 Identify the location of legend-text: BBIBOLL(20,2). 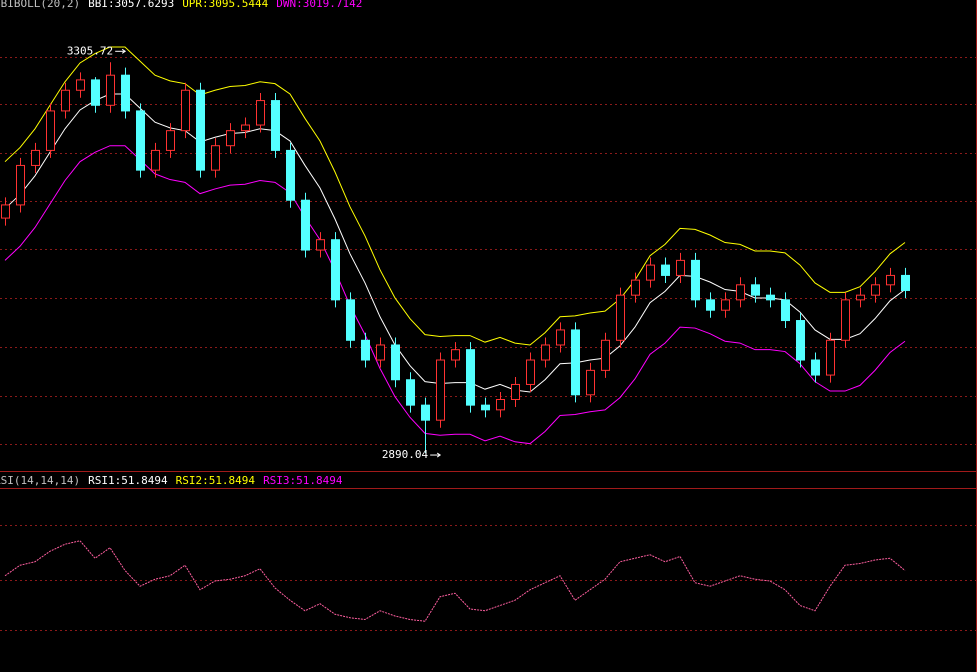
(40, 5).